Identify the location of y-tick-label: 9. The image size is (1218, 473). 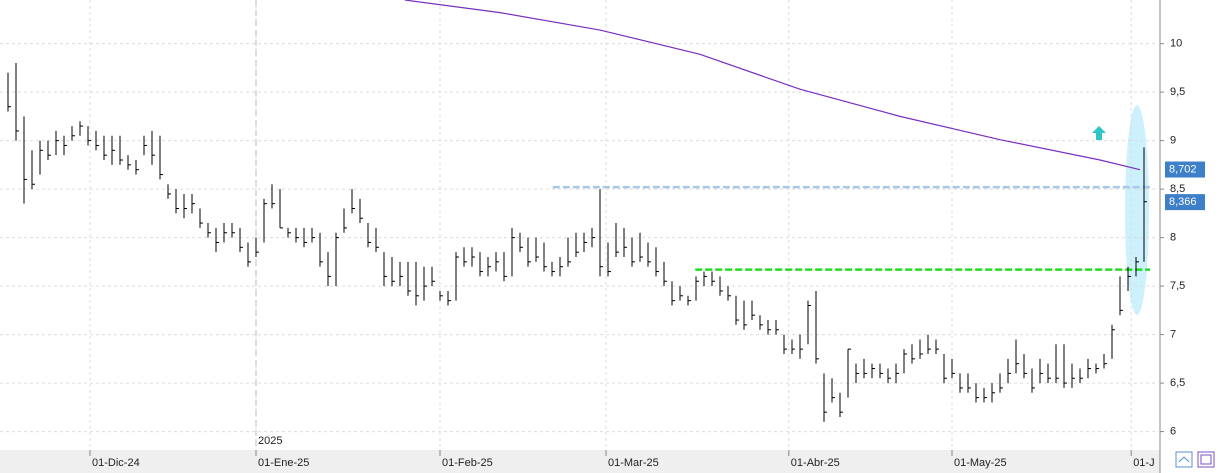
(1173, 141).